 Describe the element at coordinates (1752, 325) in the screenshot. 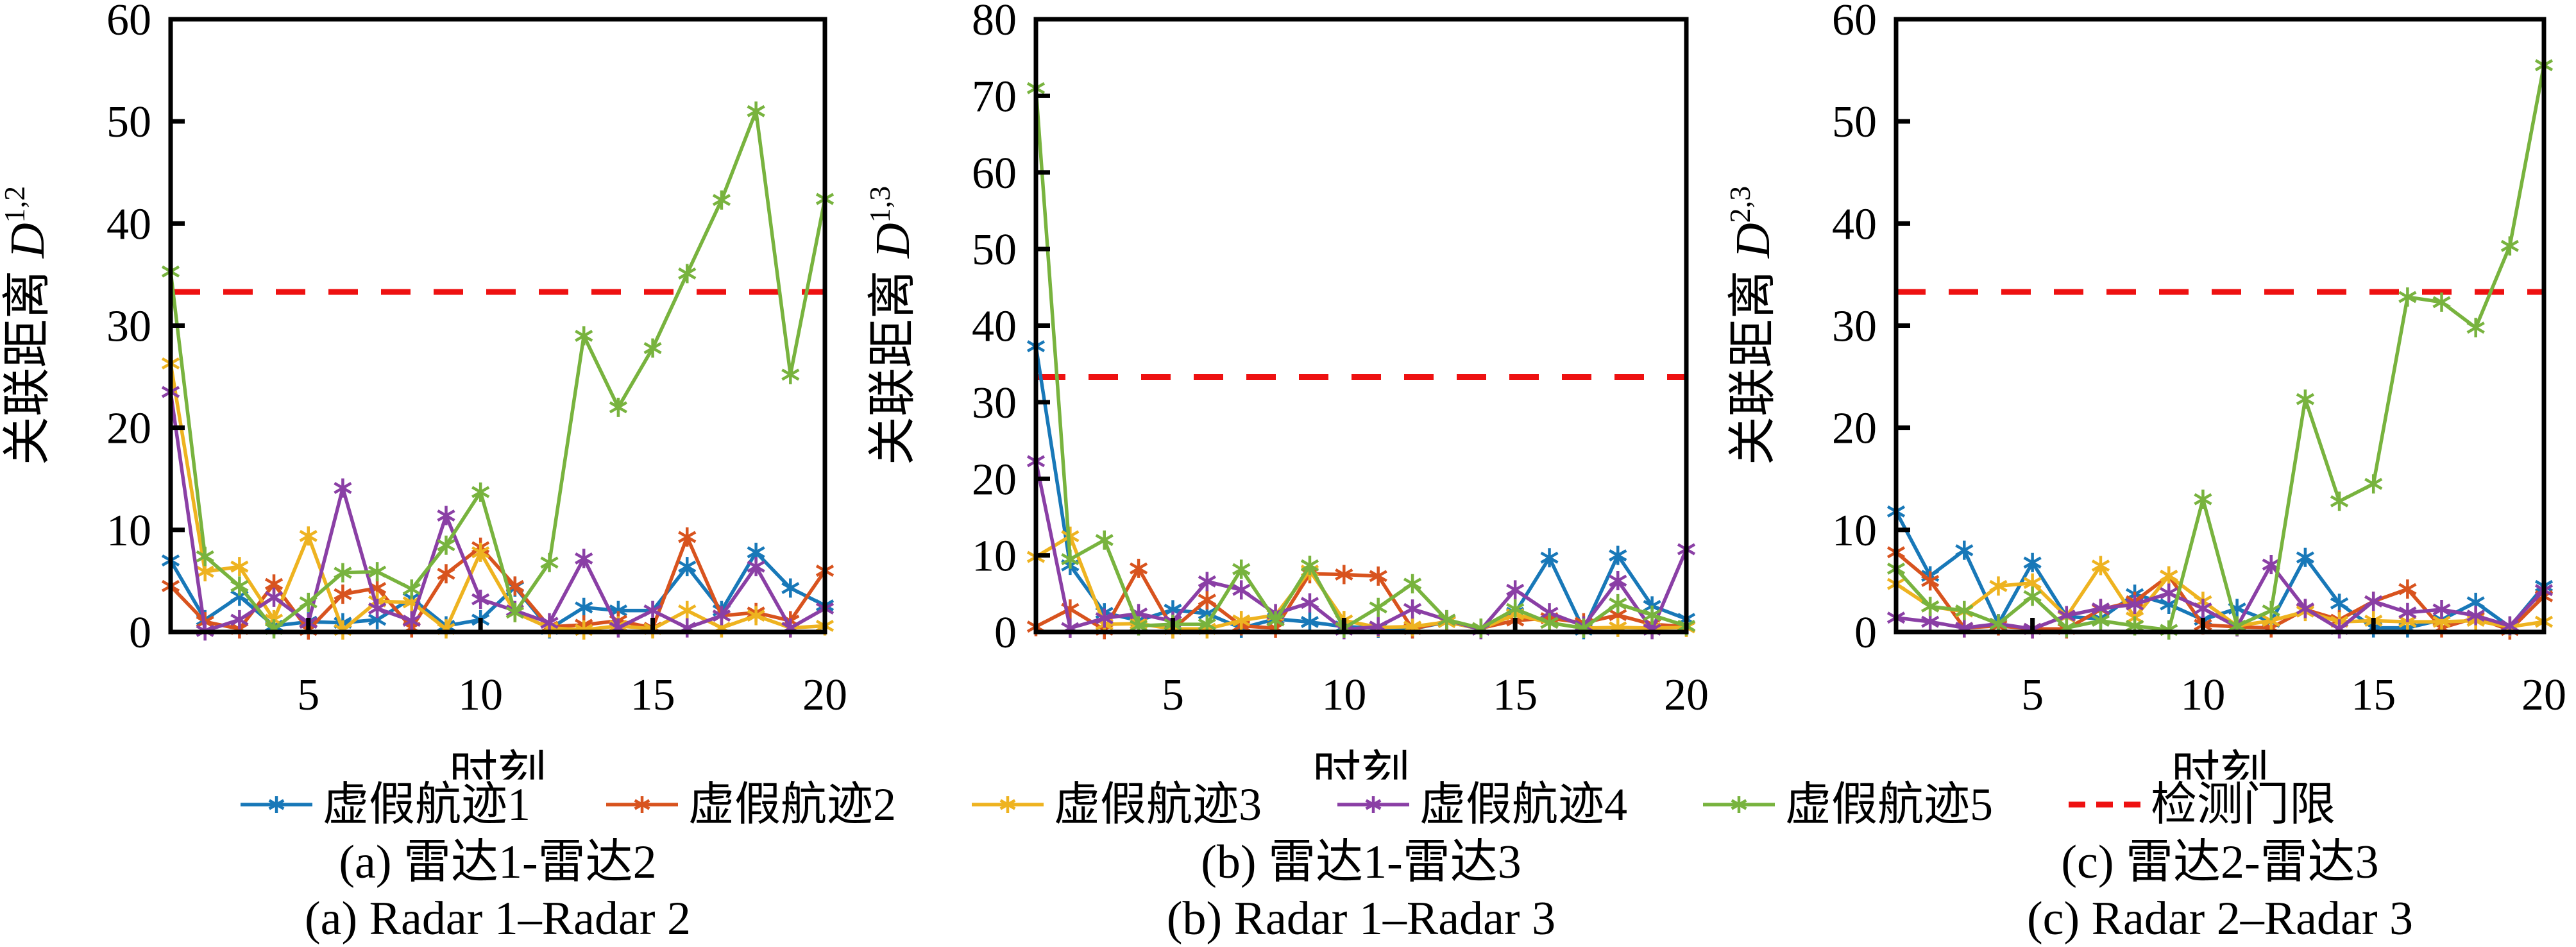

I see `y-axis-label: 关联距离 D2,3` at that location.